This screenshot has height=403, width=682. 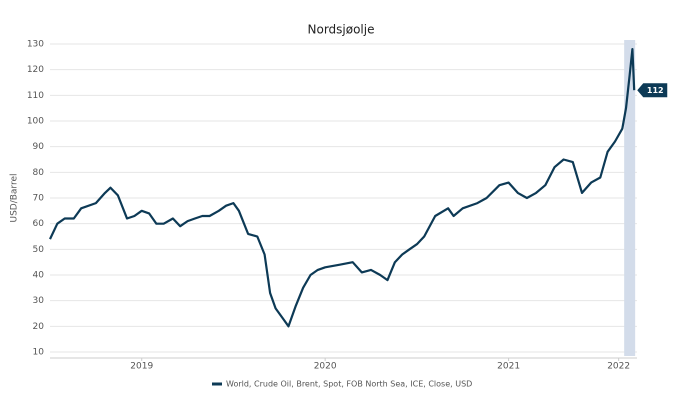 What do you see at coordinates (39, 353) in the screenshot?
I see `y-tick-label: 10` at bounding box center [39, 353].